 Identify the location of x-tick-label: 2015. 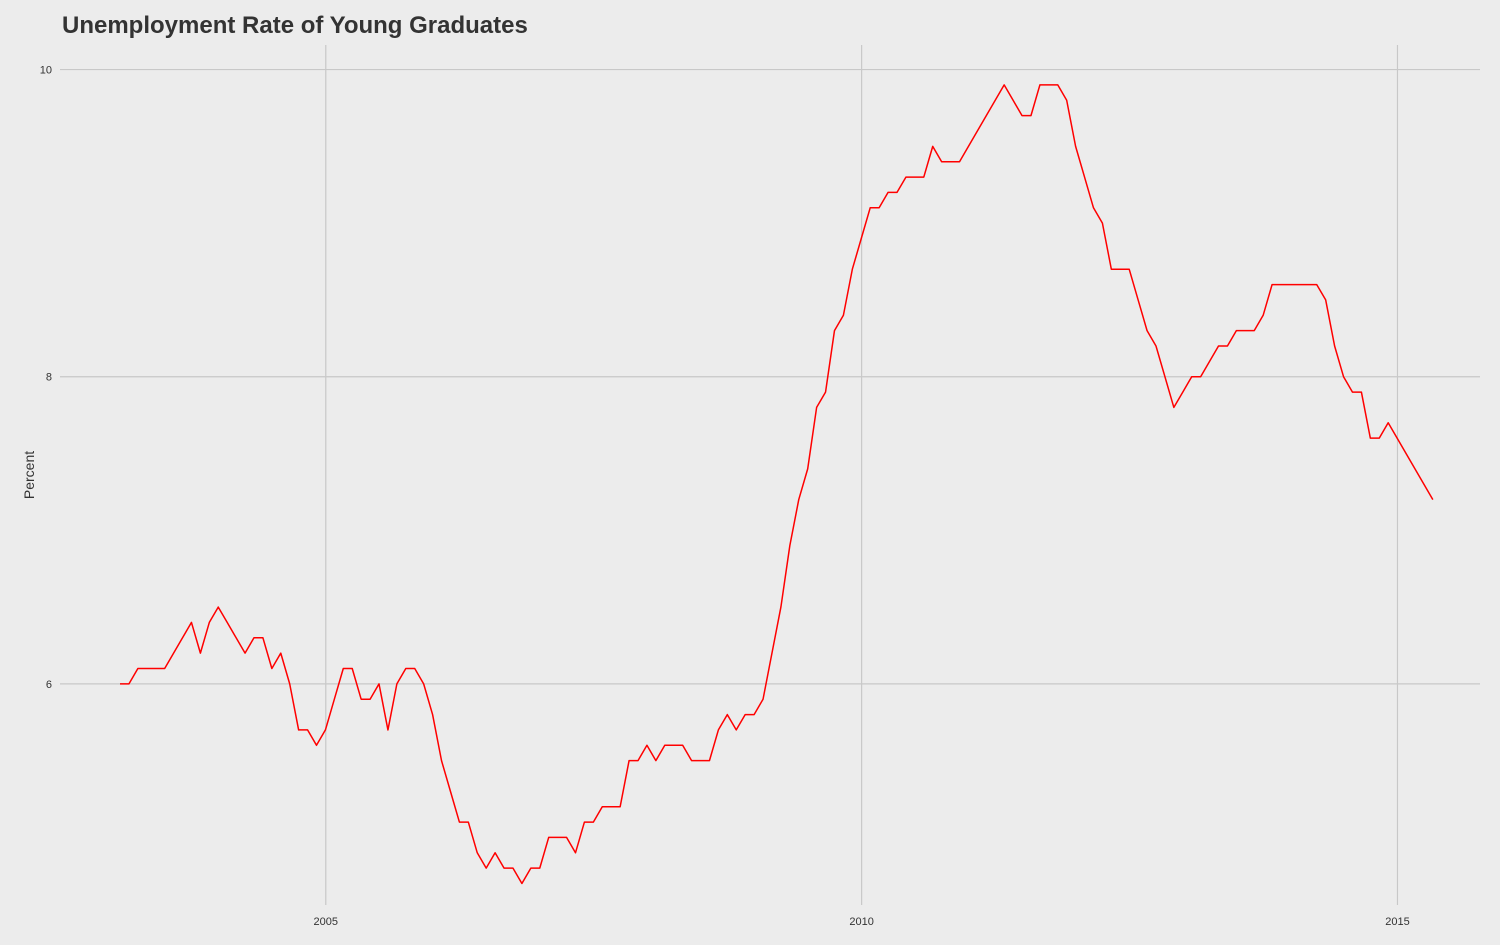
(1397, 922).